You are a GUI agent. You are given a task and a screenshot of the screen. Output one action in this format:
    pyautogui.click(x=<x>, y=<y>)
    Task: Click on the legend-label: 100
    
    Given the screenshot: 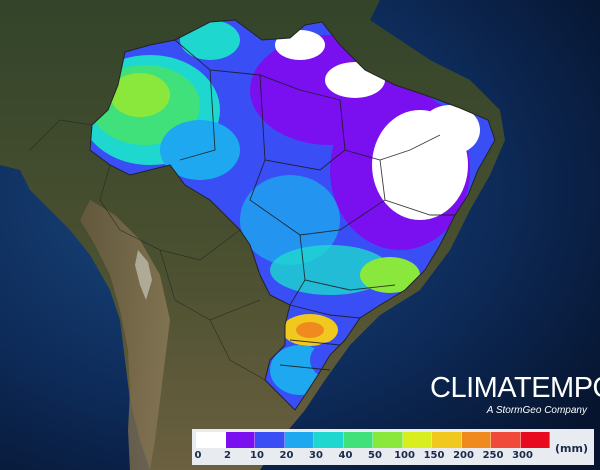 What is the action you would take?
    pyautogui.click(x=404, y=455)
    